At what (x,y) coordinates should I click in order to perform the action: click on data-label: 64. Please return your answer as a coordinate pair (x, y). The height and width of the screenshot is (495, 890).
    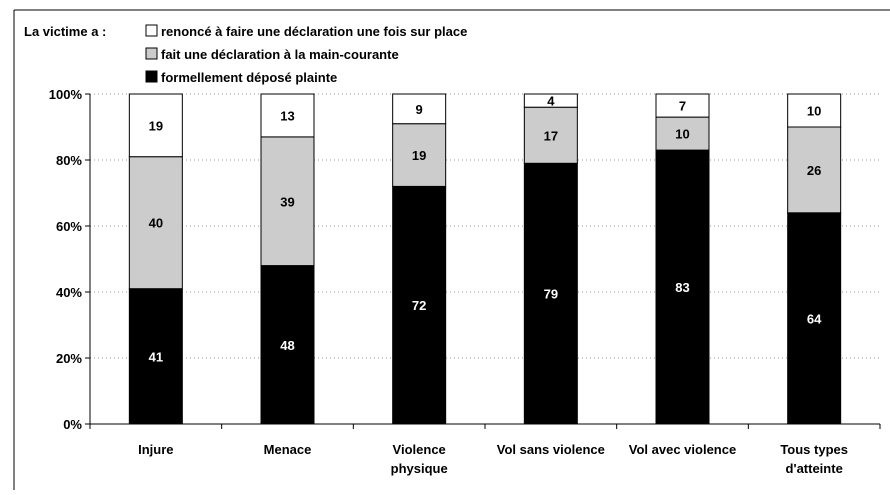
    Looking at the image, I should click on (814, 318).